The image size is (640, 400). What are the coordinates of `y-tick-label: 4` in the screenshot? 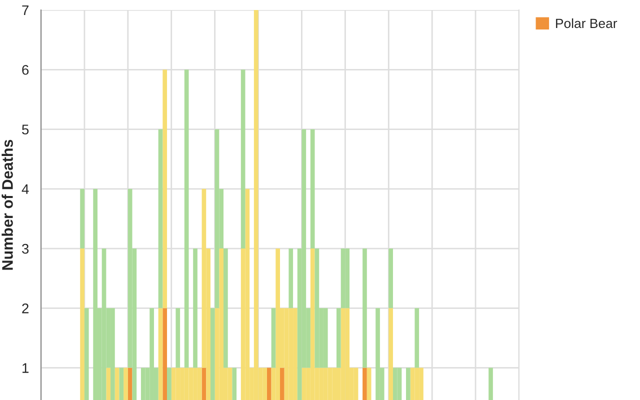 It's located at (25, 189).